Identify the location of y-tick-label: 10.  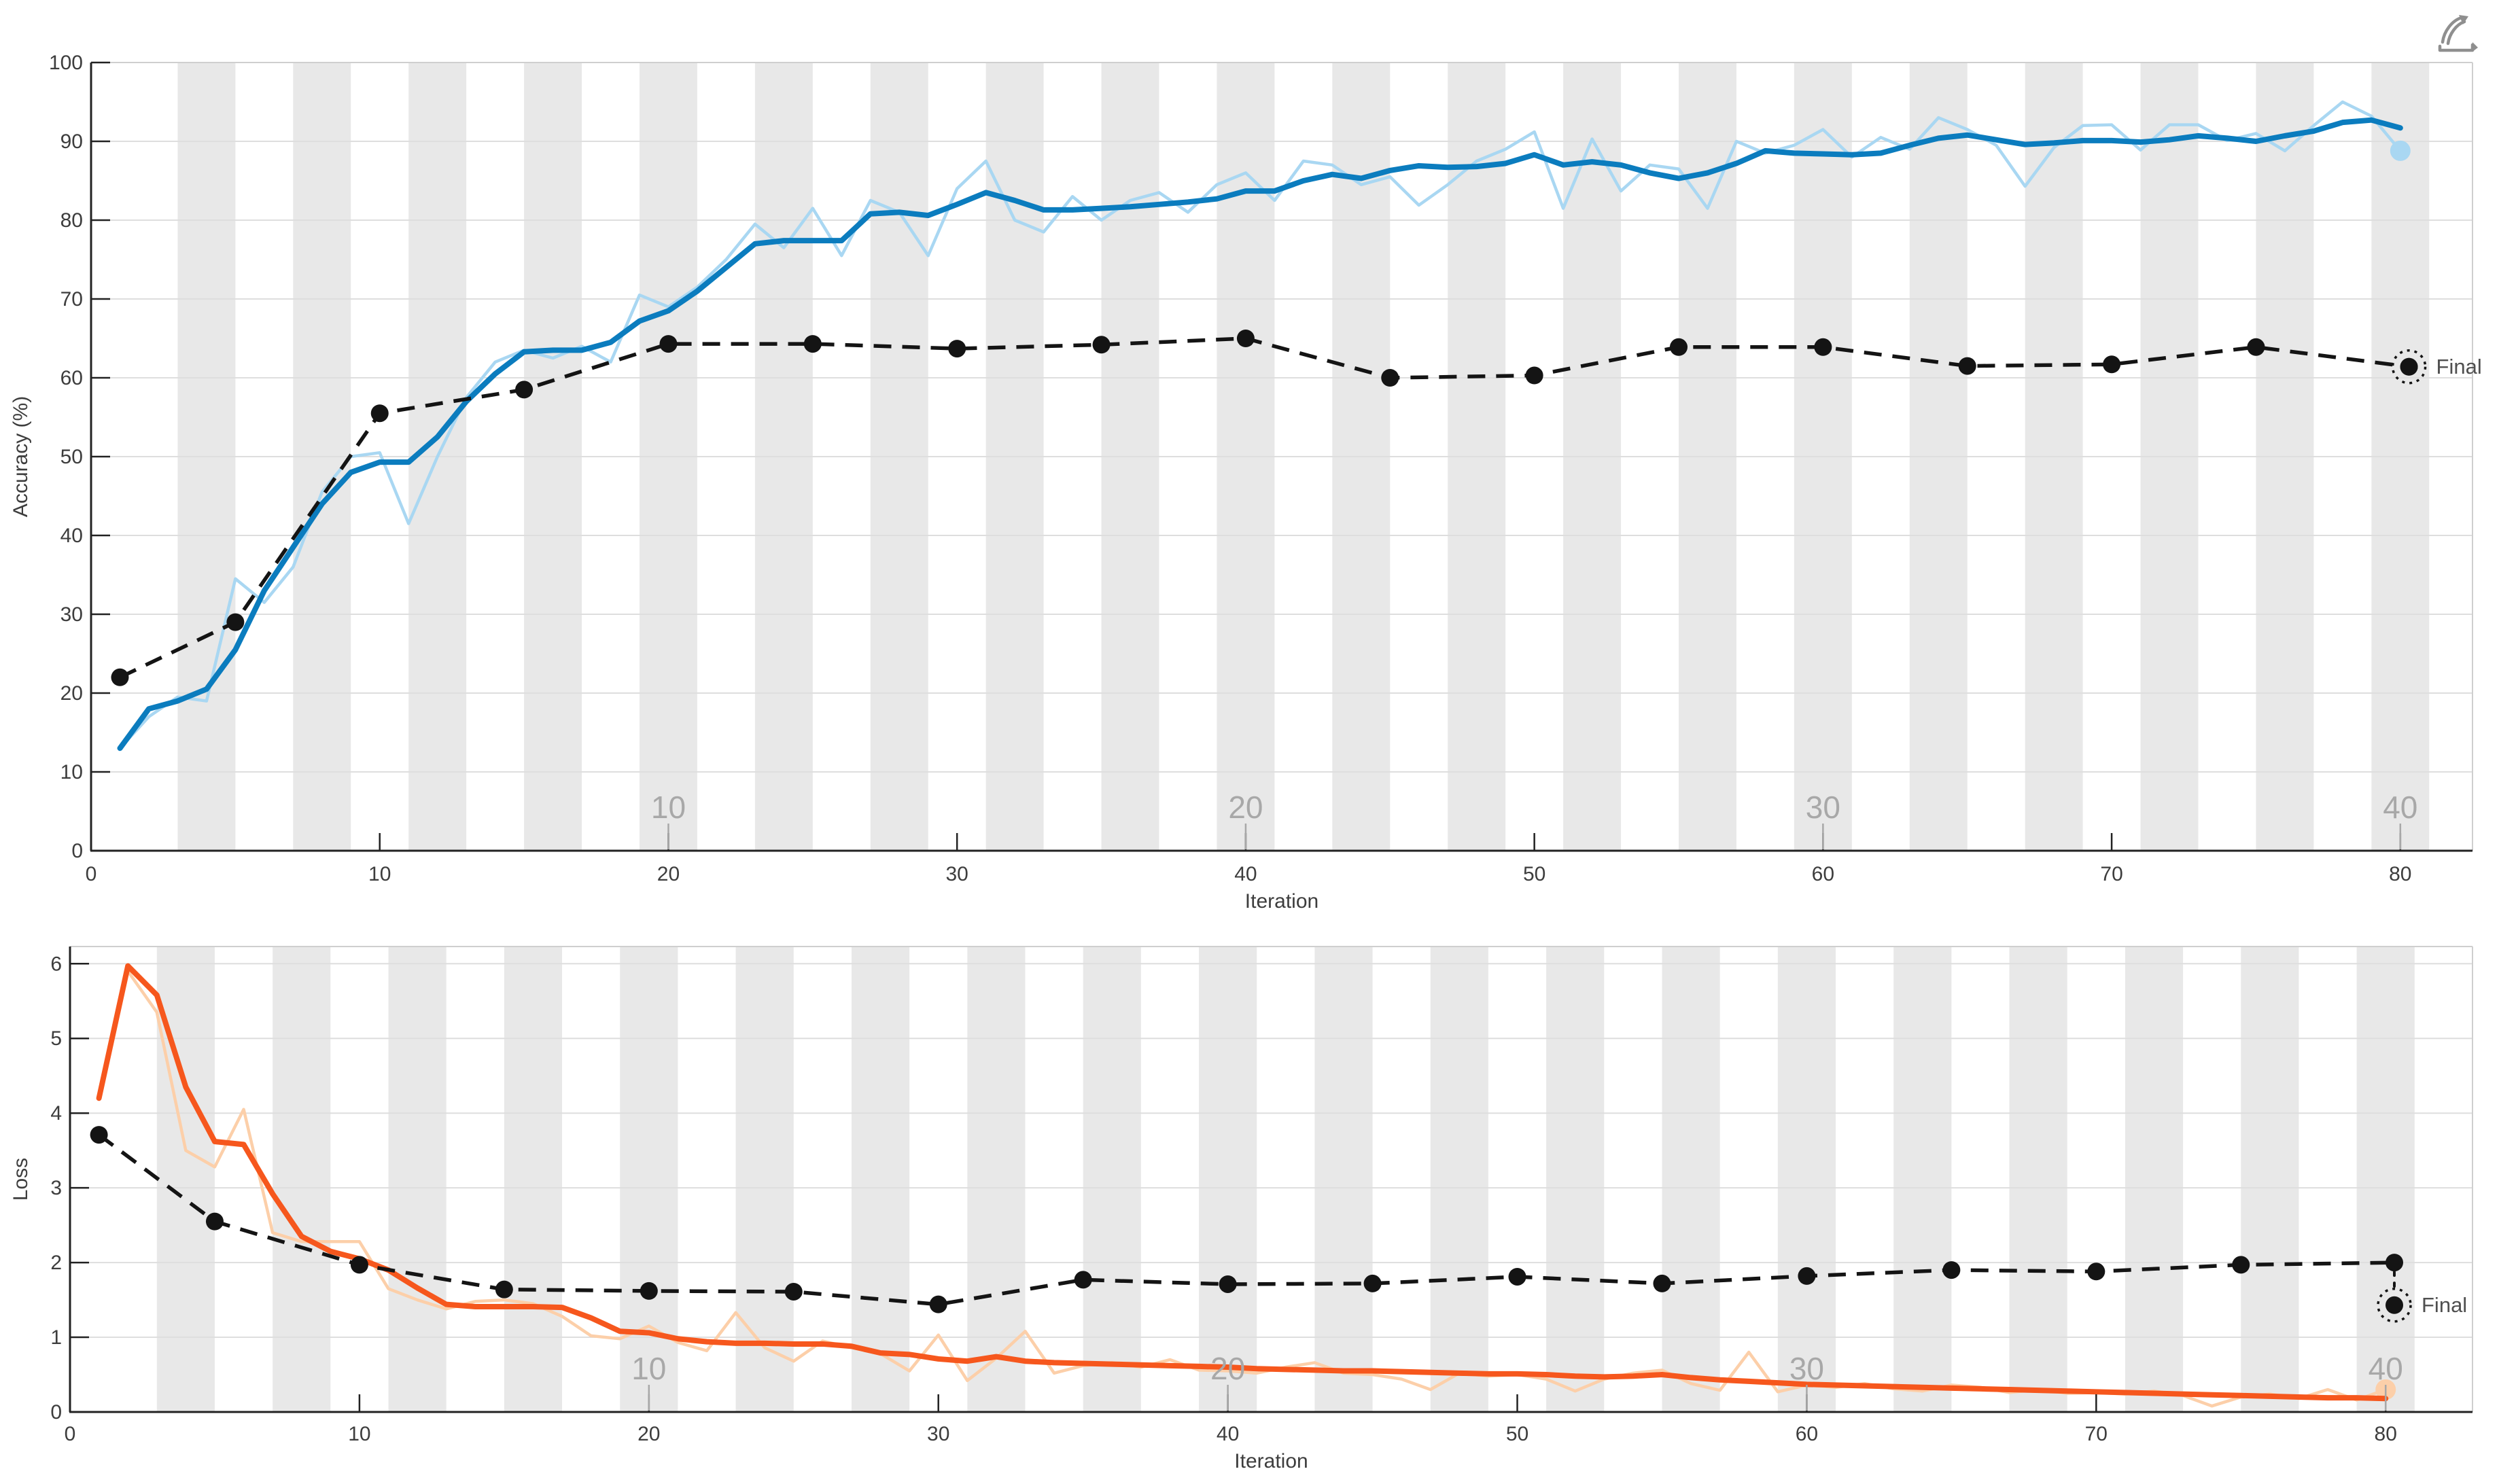
(71, 772).